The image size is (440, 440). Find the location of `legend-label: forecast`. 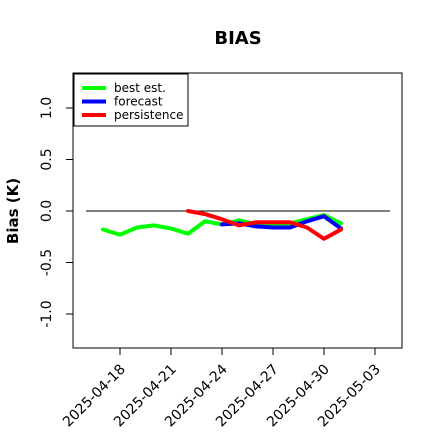

legend-label: forecast is located at coordinates (138, 102).